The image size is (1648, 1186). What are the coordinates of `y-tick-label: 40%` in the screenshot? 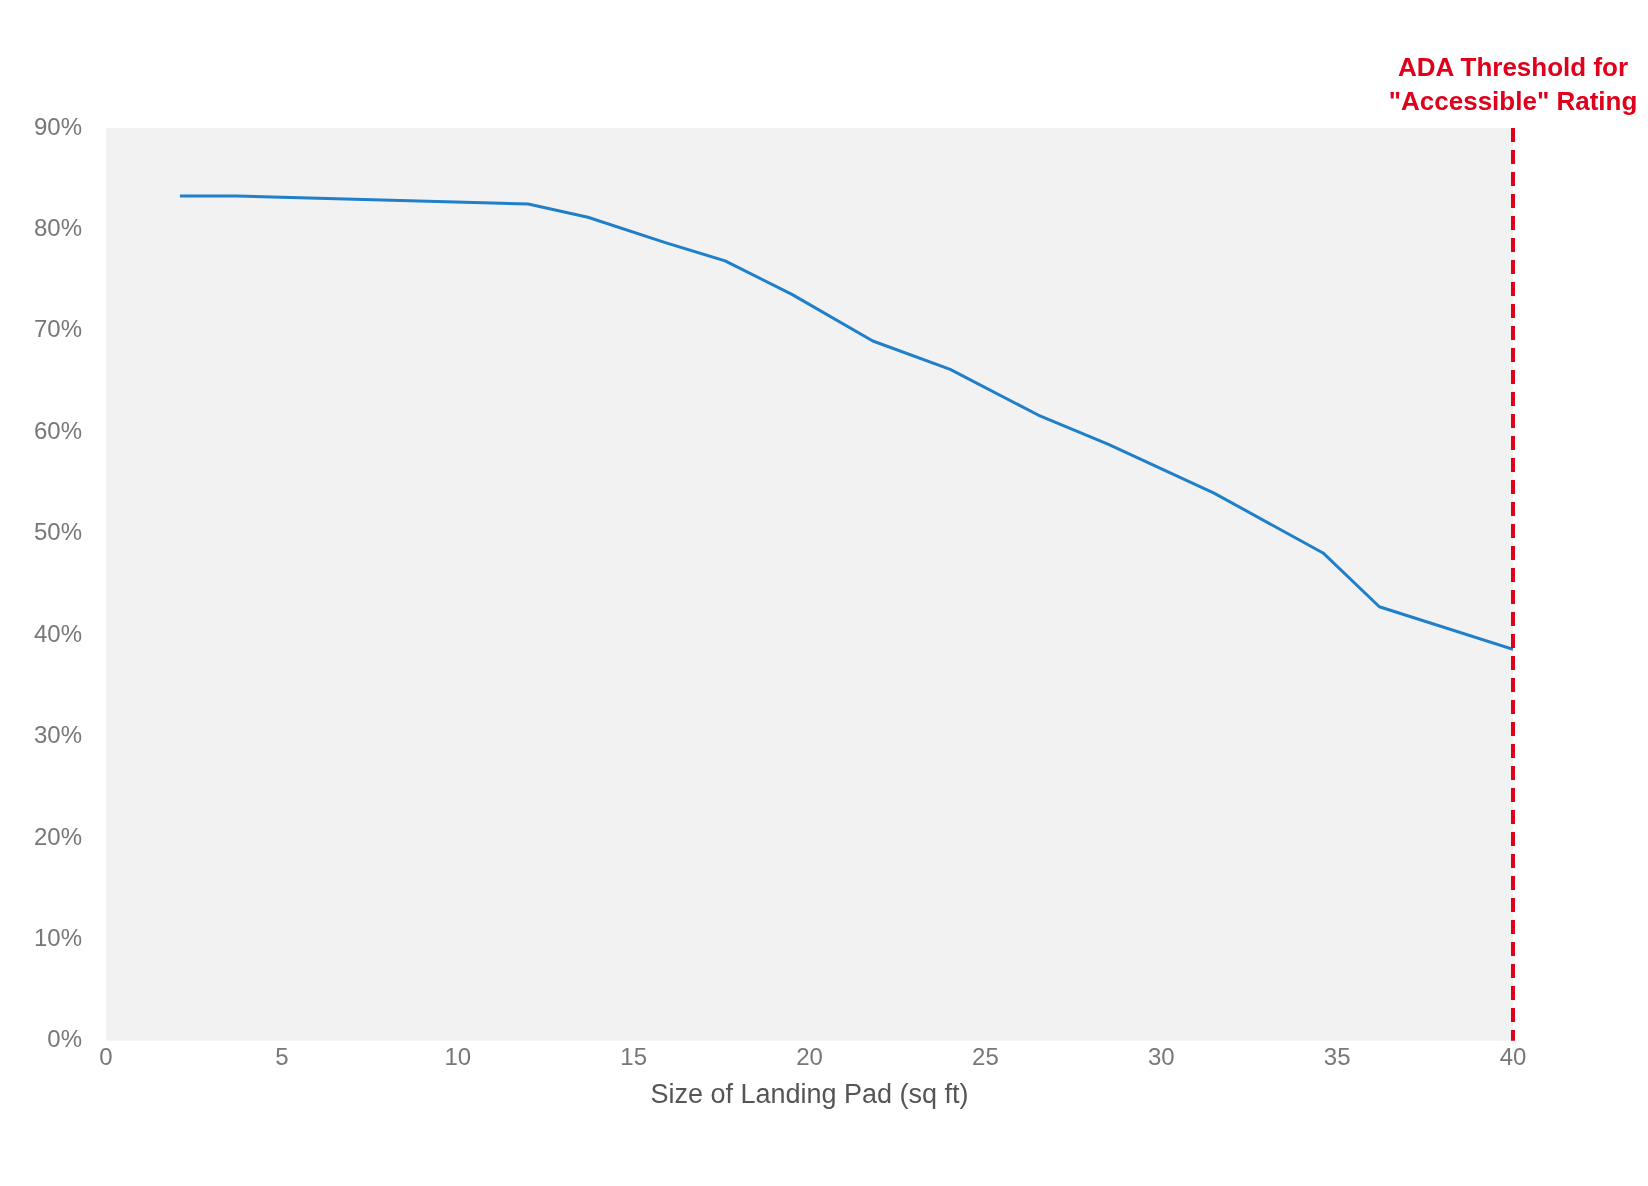 It's located at (58, 633).